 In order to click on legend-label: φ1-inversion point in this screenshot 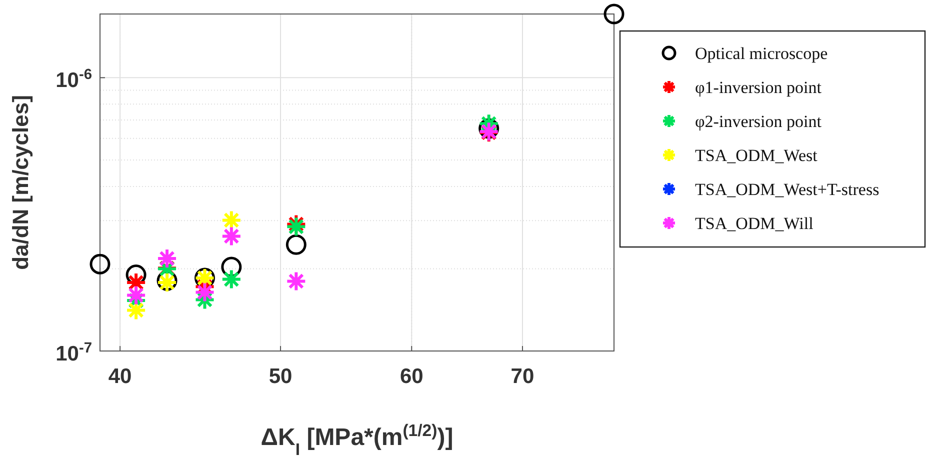, I will do `click(758, 87)`.